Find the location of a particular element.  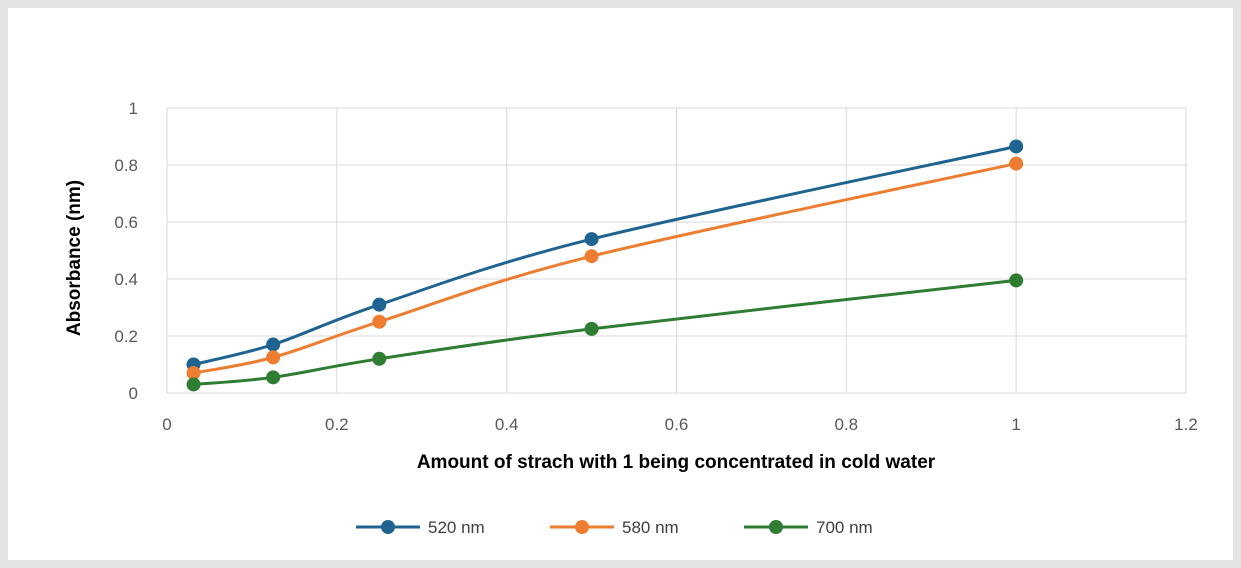

y-axis-title: Absorbance (nm) is located at coordinates (74, 258).